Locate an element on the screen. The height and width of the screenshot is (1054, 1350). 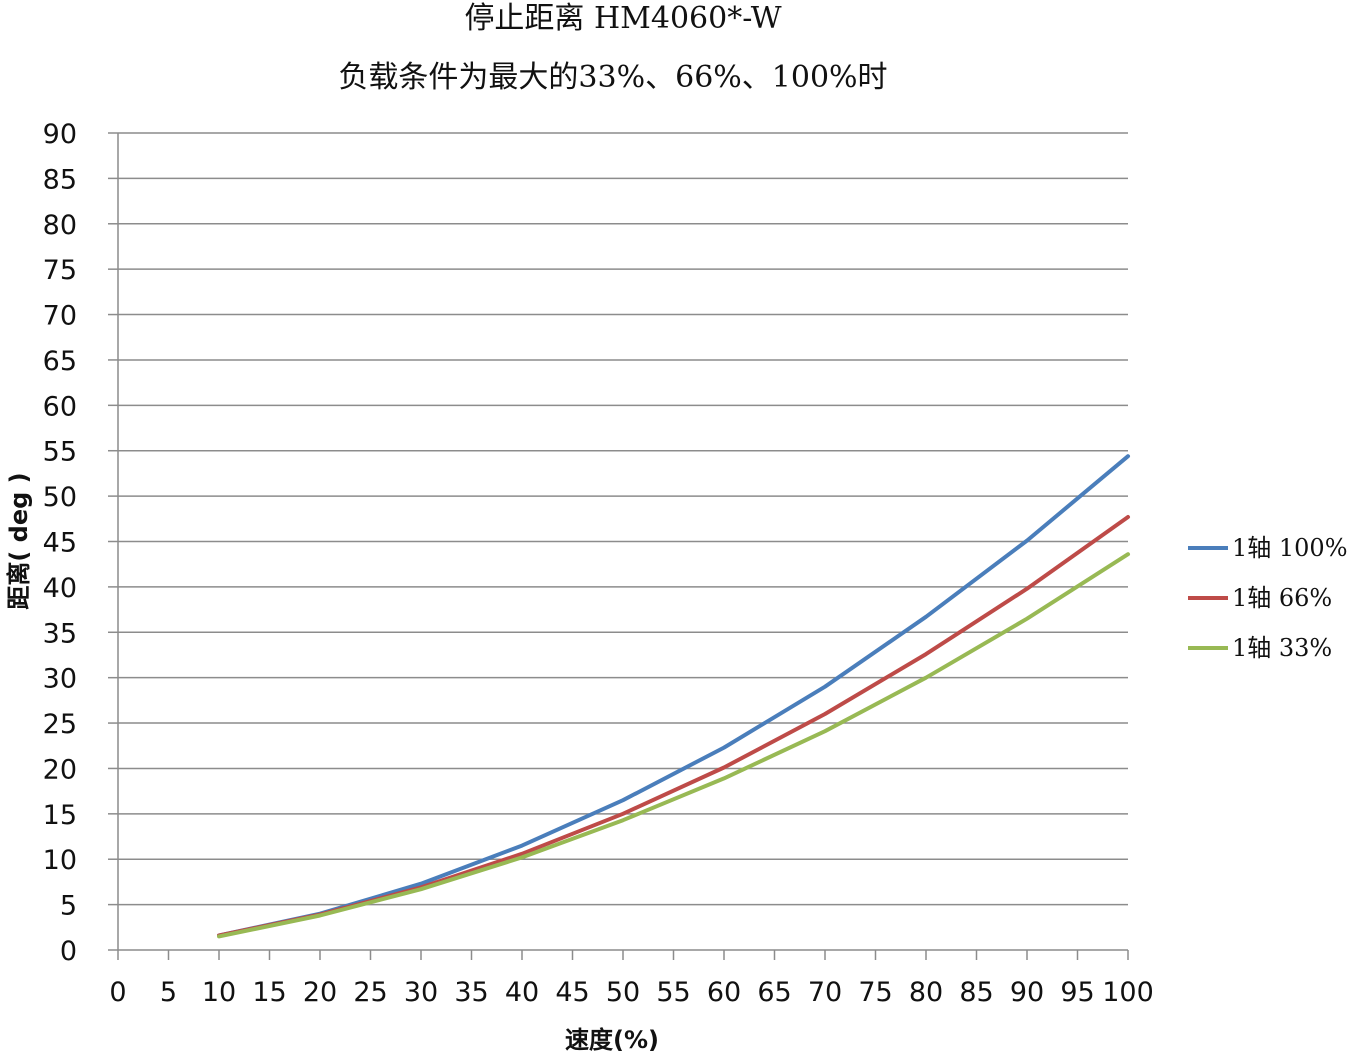
y-tick-label: 15 is located at coordinates (60, 815).